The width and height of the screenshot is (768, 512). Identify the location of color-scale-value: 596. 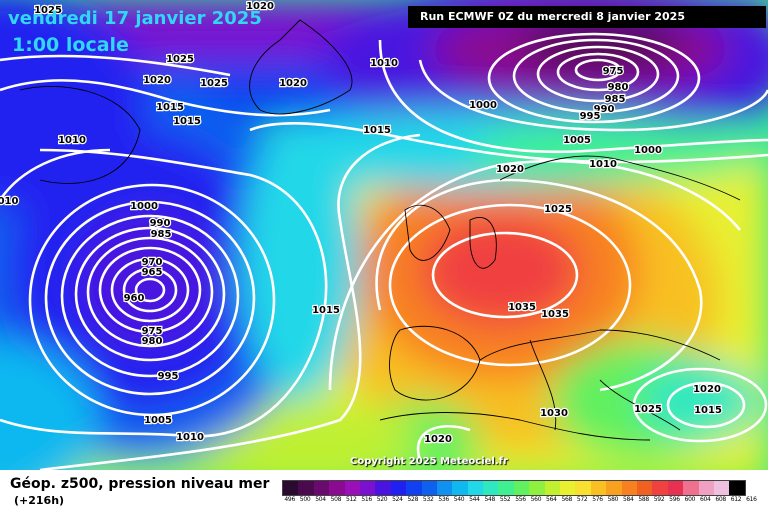
(674, 499).